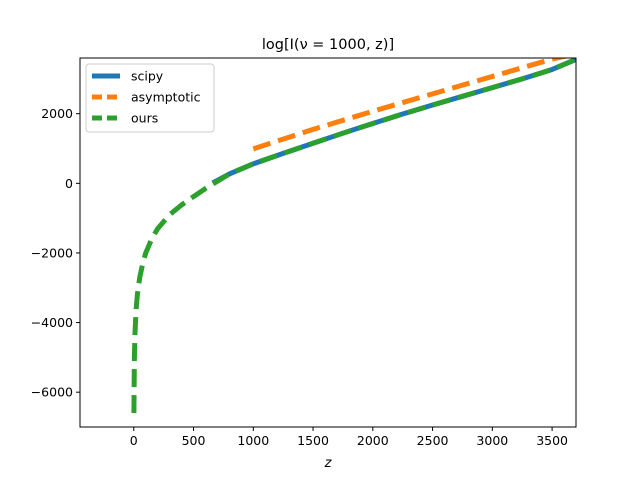 The image size is (640, 480). Describe the element at coordinates (57, 113) in the screenshot. I see `y-tick-label: 2000` at that location.